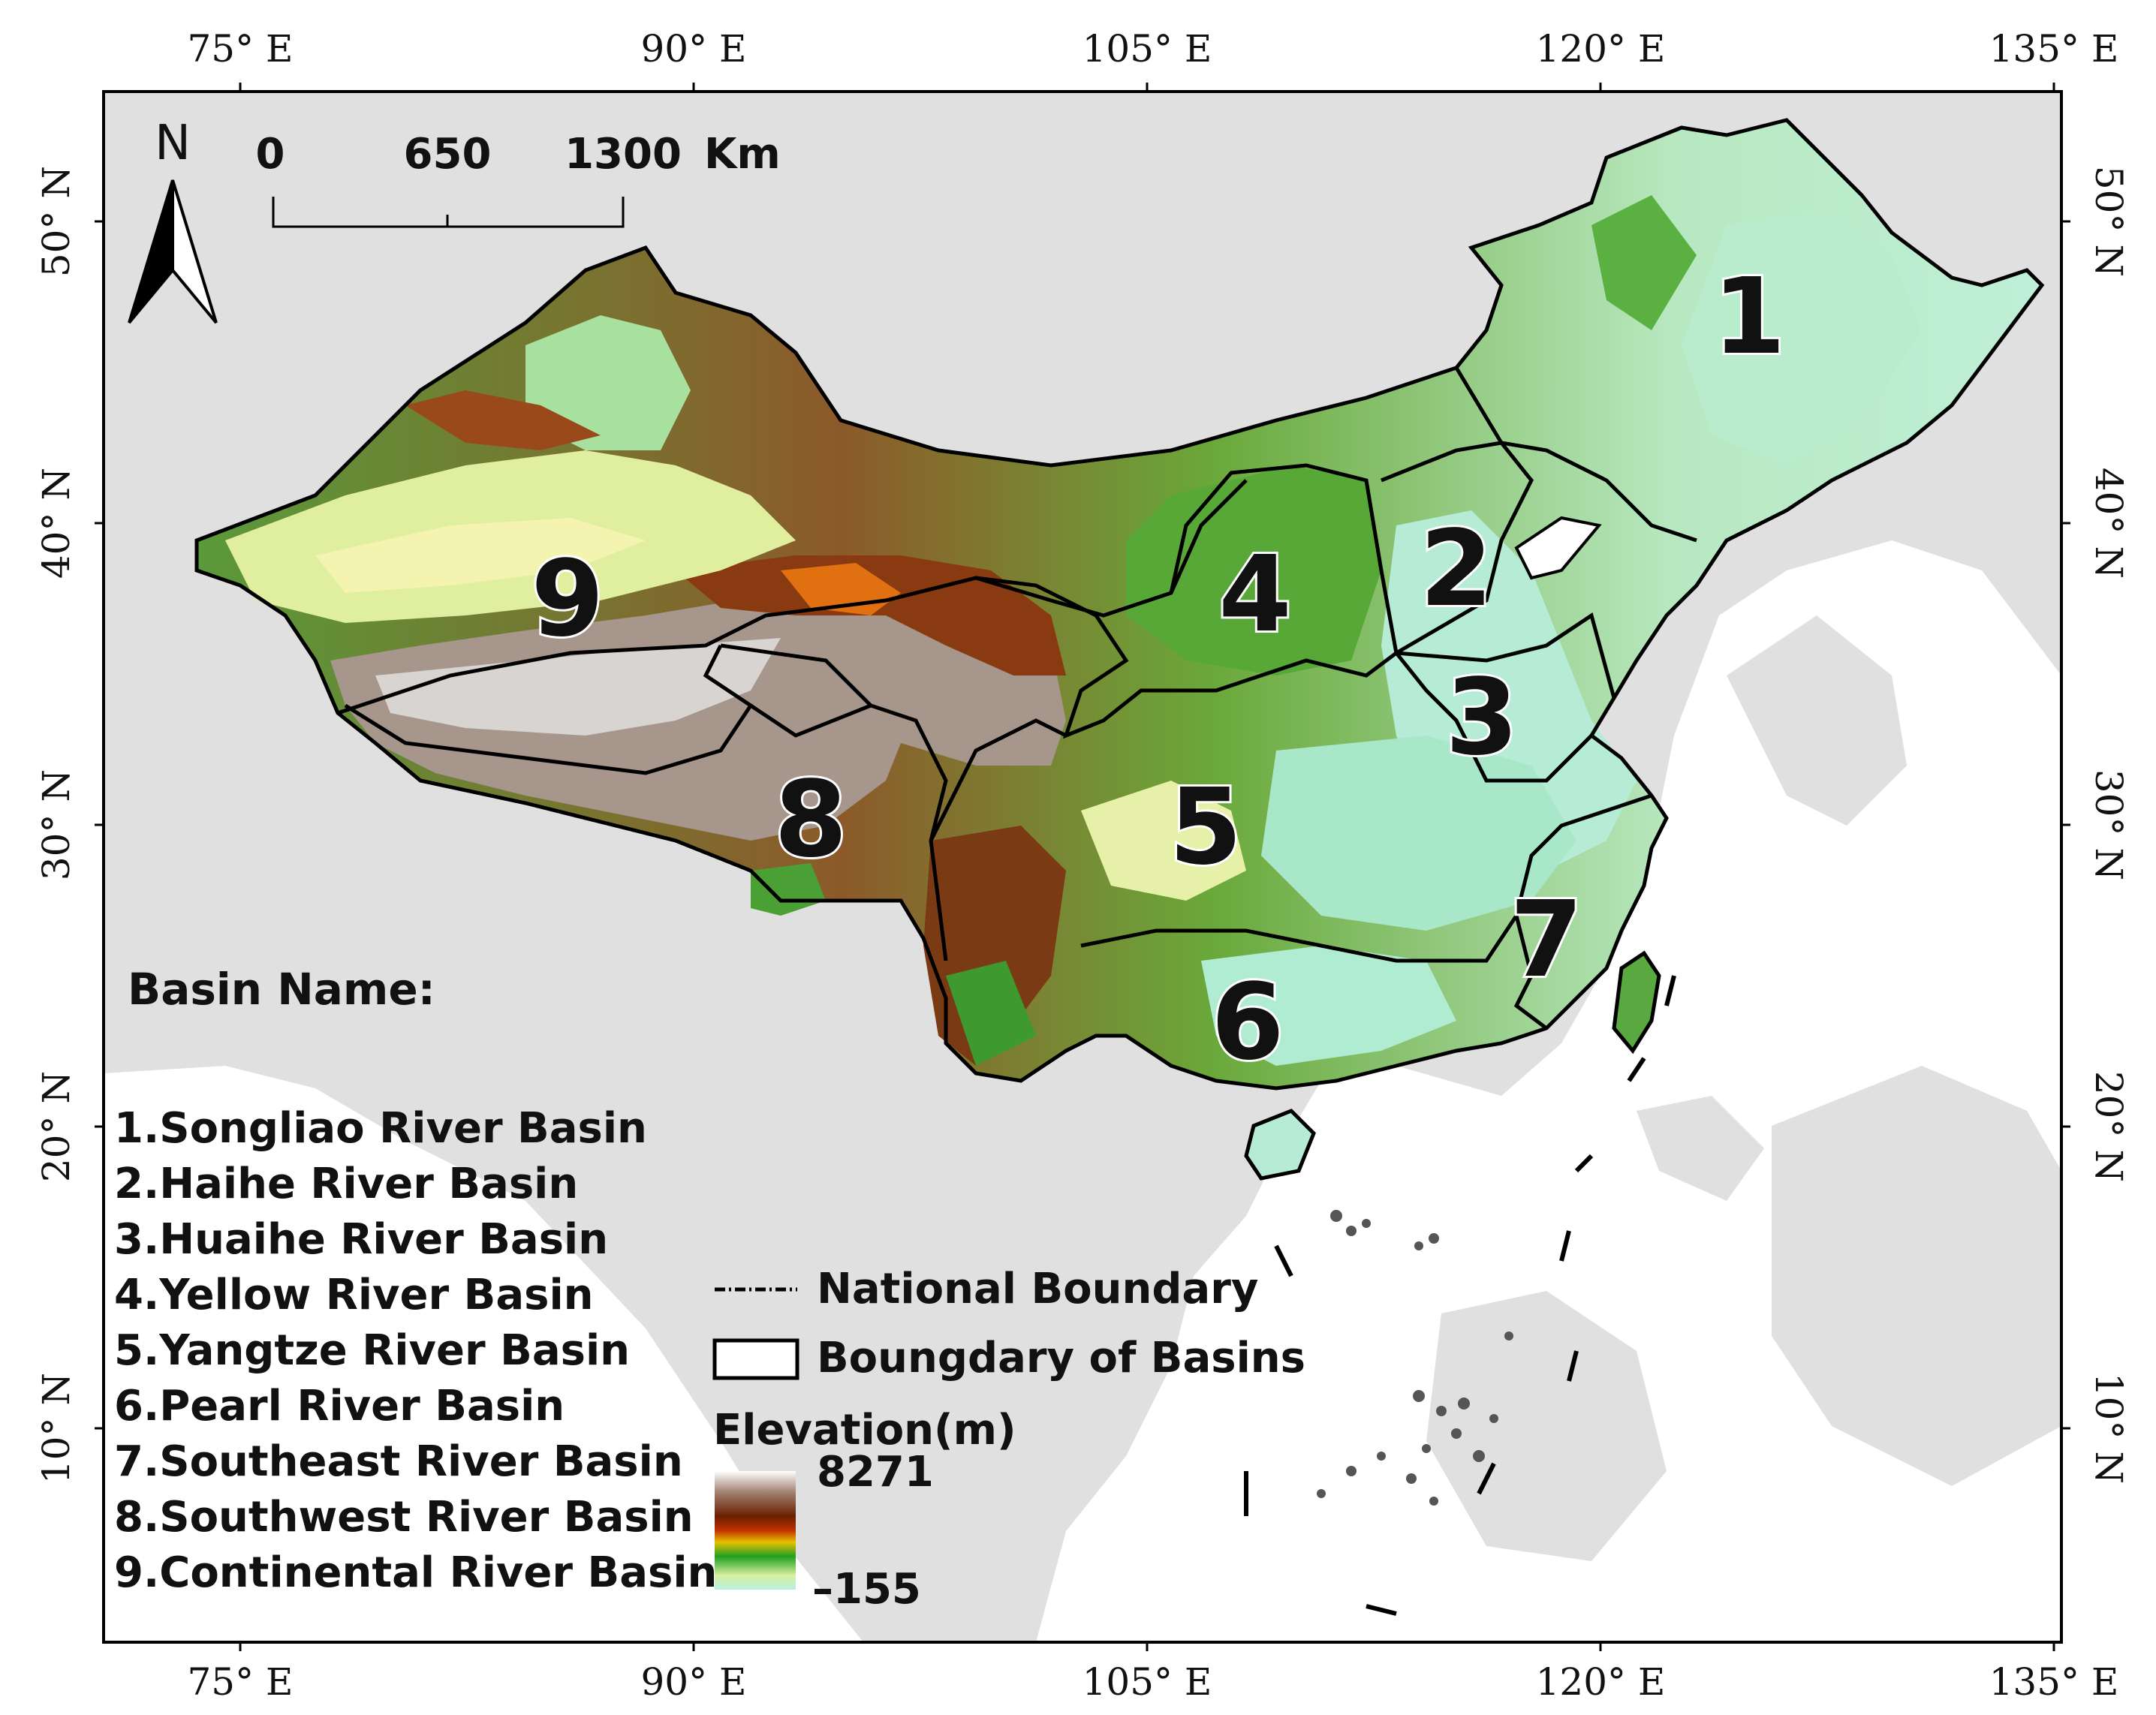 This screenshot has width=2156, height=1715. What do you see at coordinates (1247, 1022) in the screenshot?
I see `basin-marker-6: 6` at bounding box center [1247, 1022].